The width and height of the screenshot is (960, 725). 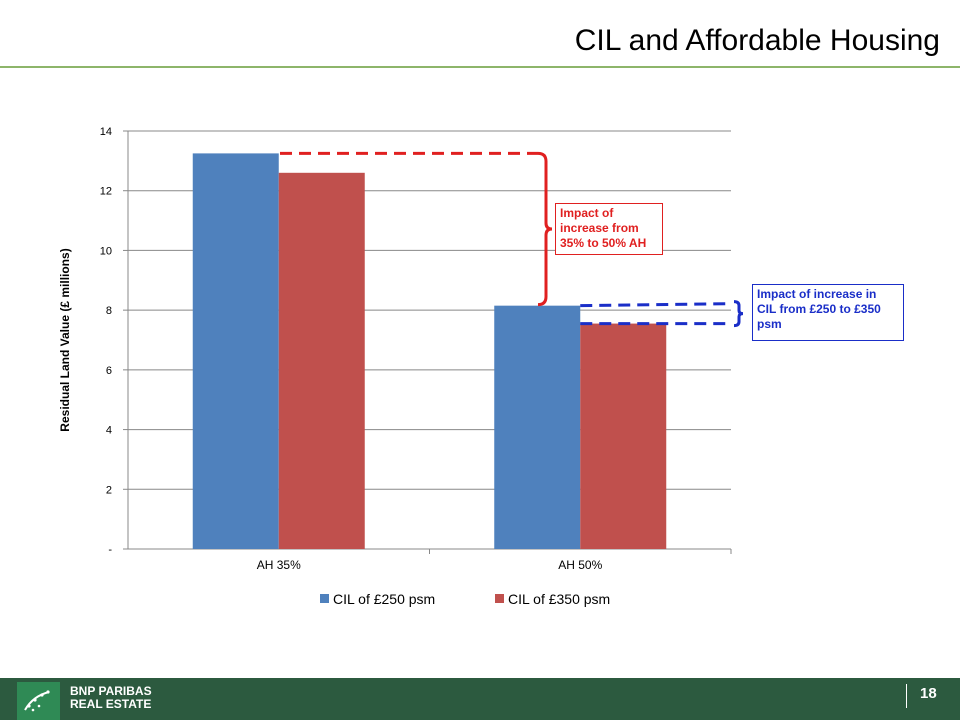 What do you see at coordinates (384, 599) in the screenshot?
I see `legend-label-1: CIL of £250 psm` at bounding box center [384, 599].